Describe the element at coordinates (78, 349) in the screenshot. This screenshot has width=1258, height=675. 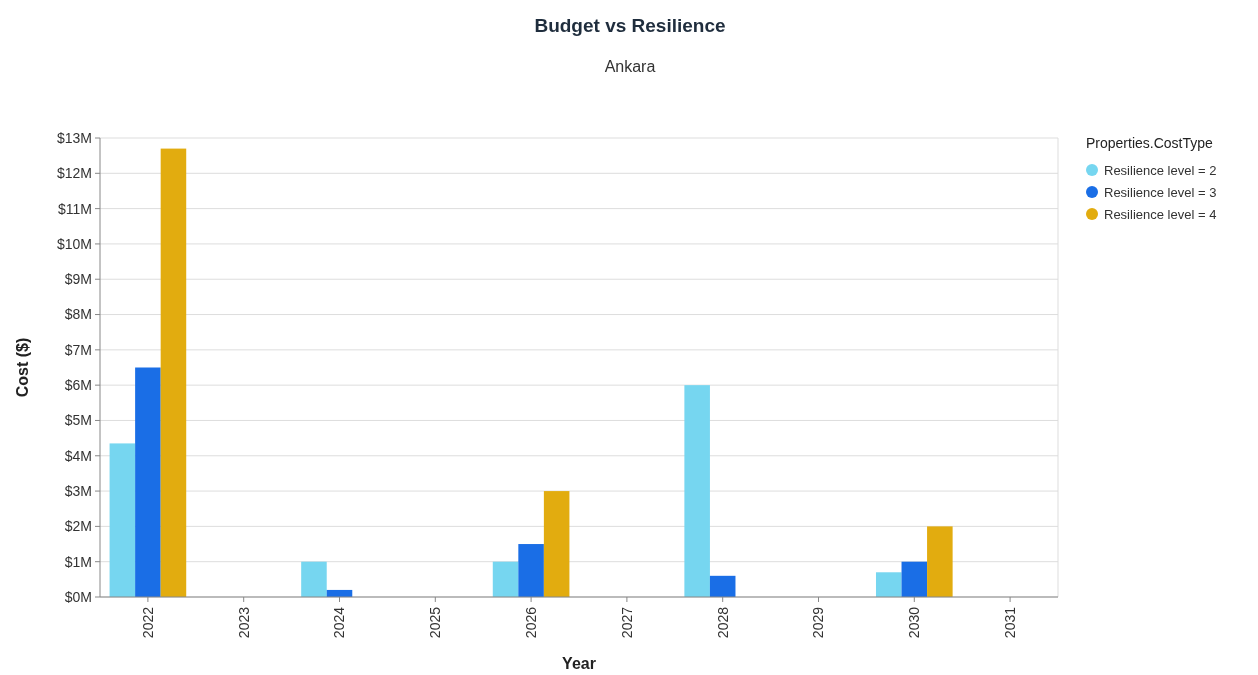
I see `y-tick-label: $7M` at that location.